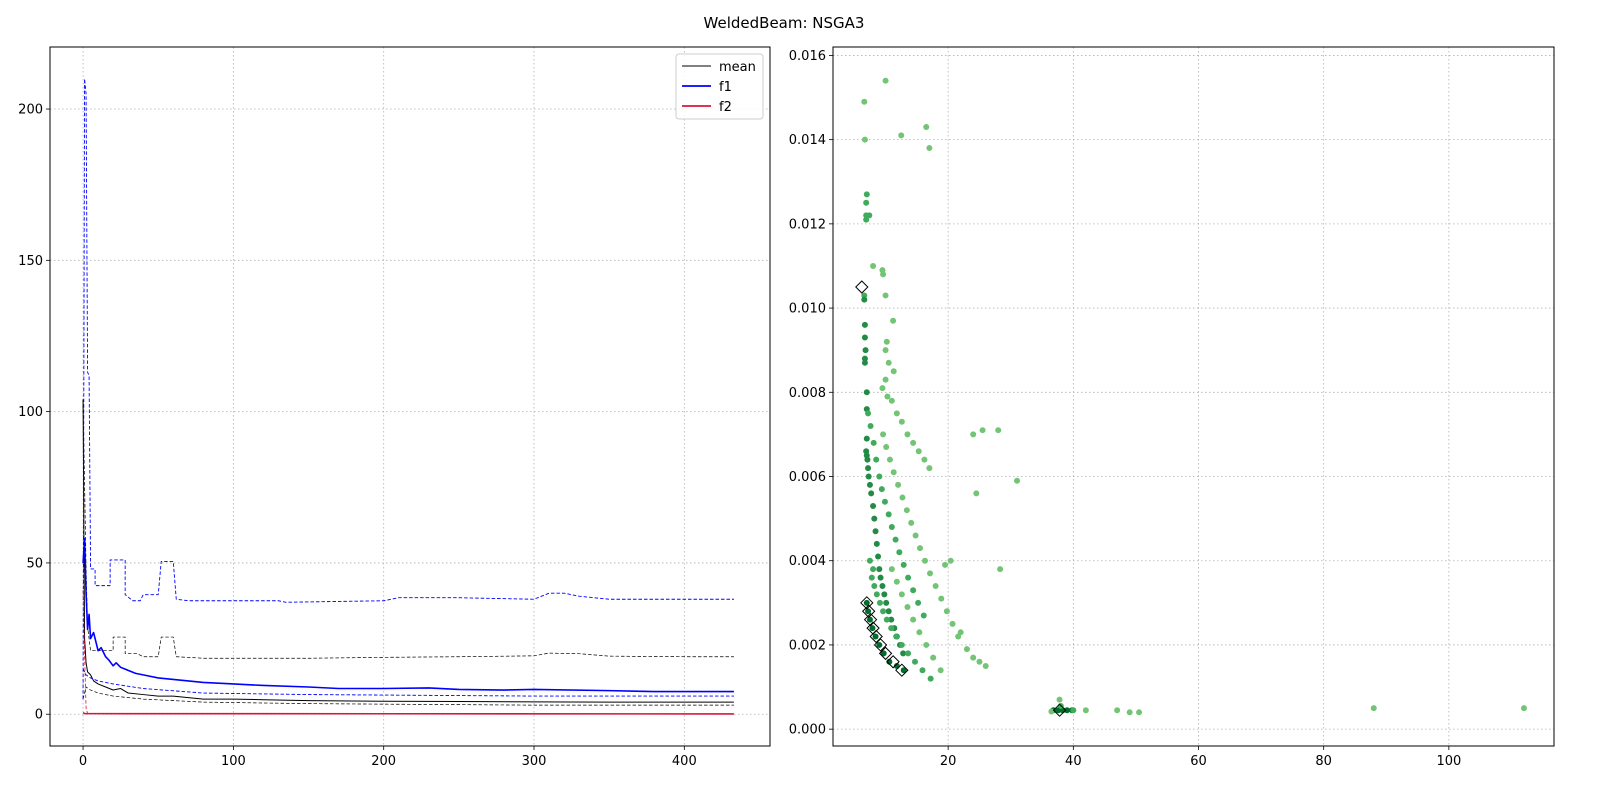 The width and height of the screenshot is (1600, 800). What do you see at coordinates (684, 761) in the screenshot?
I see `x-tick-label: 400` at bounding box center [684, 761].